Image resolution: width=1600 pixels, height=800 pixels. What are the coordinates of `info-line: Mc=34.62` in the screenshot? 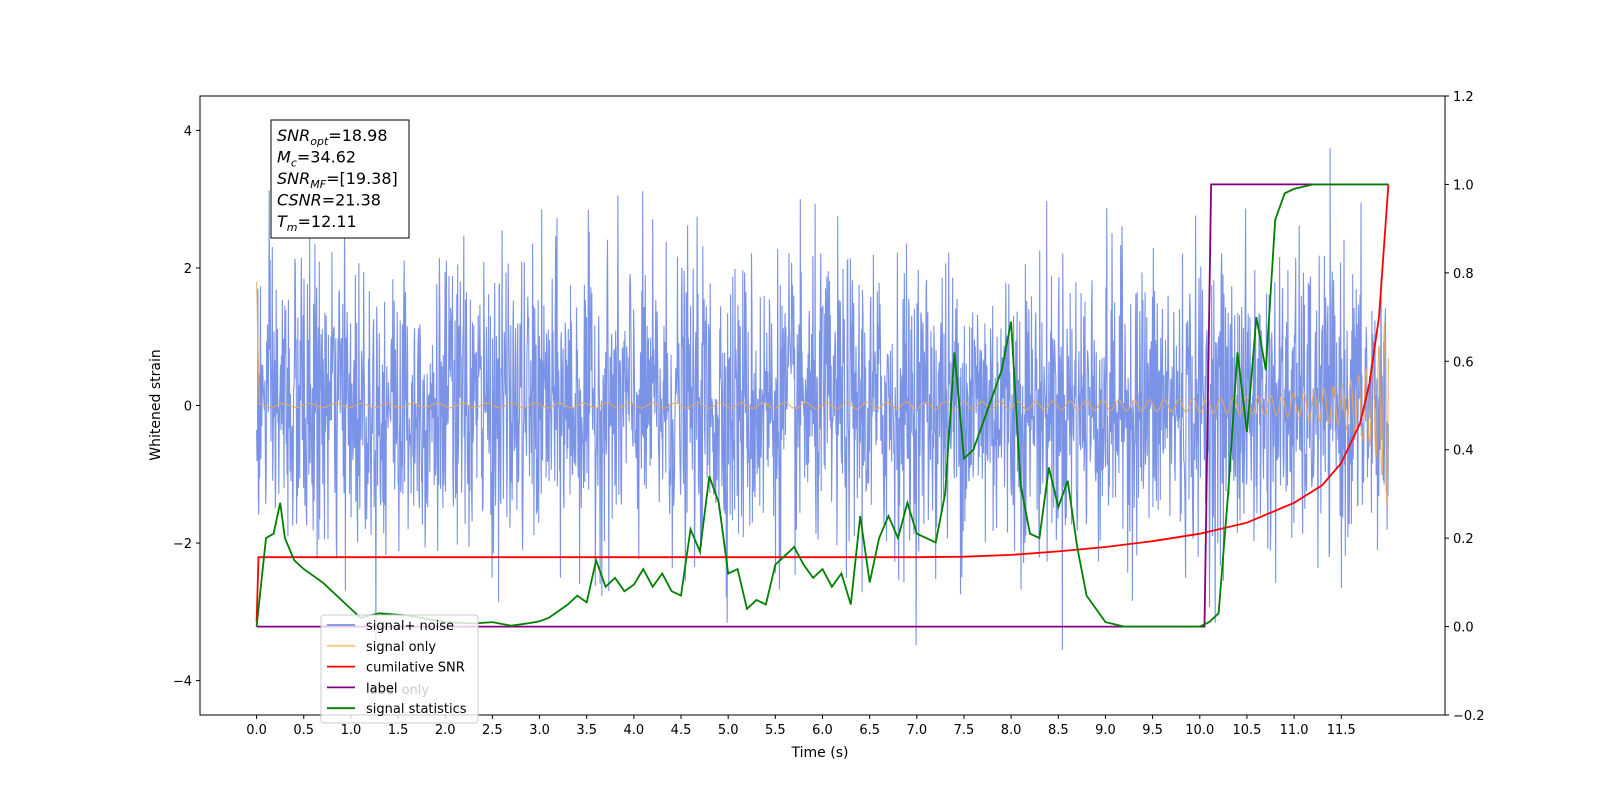 It's located at (316, 159).